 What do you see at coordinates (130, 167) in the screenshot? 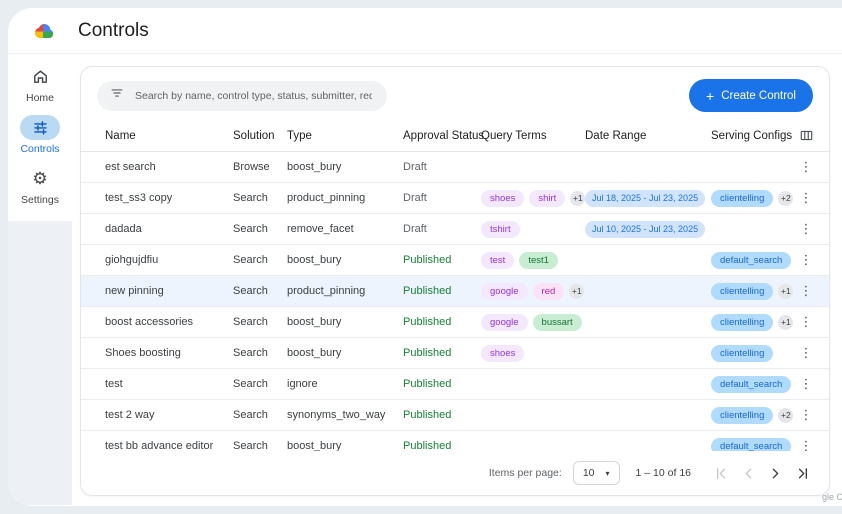
I see `cell-name: est search` at bounding box center [130, 167].